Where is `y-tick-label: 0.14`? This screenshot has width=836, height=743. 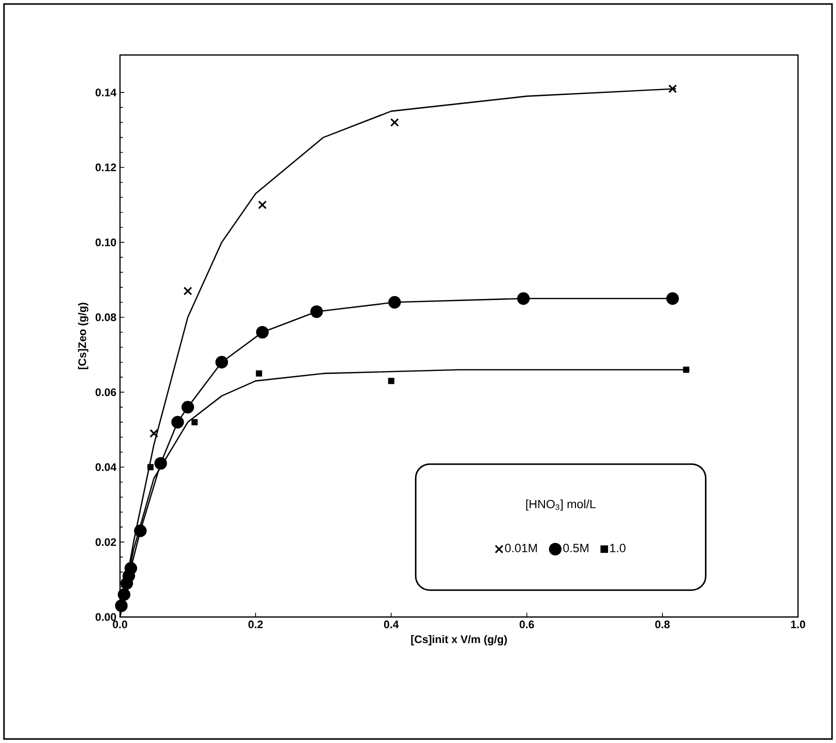
y-tick-label: 0.14 is located at coordinates (106, 92).